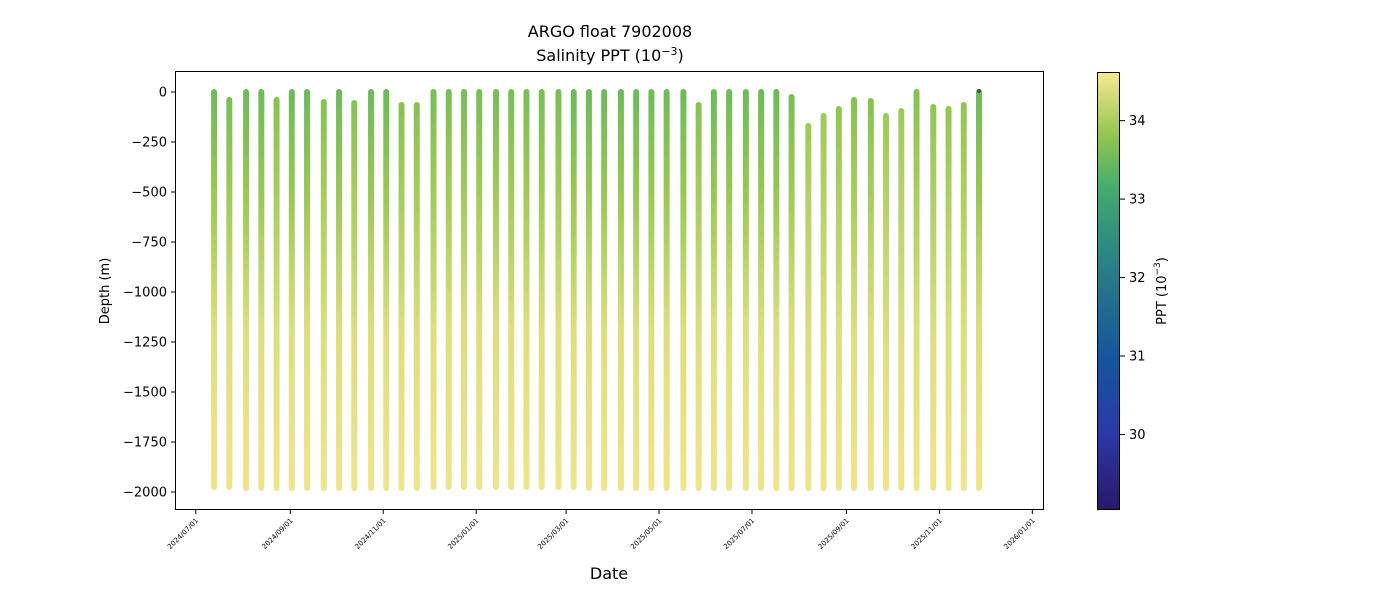  What do you see at coordinates (1137, 357) in the screenshot?
I see `colorbar-tick-label: 31` at bounding box center [1137, 357].